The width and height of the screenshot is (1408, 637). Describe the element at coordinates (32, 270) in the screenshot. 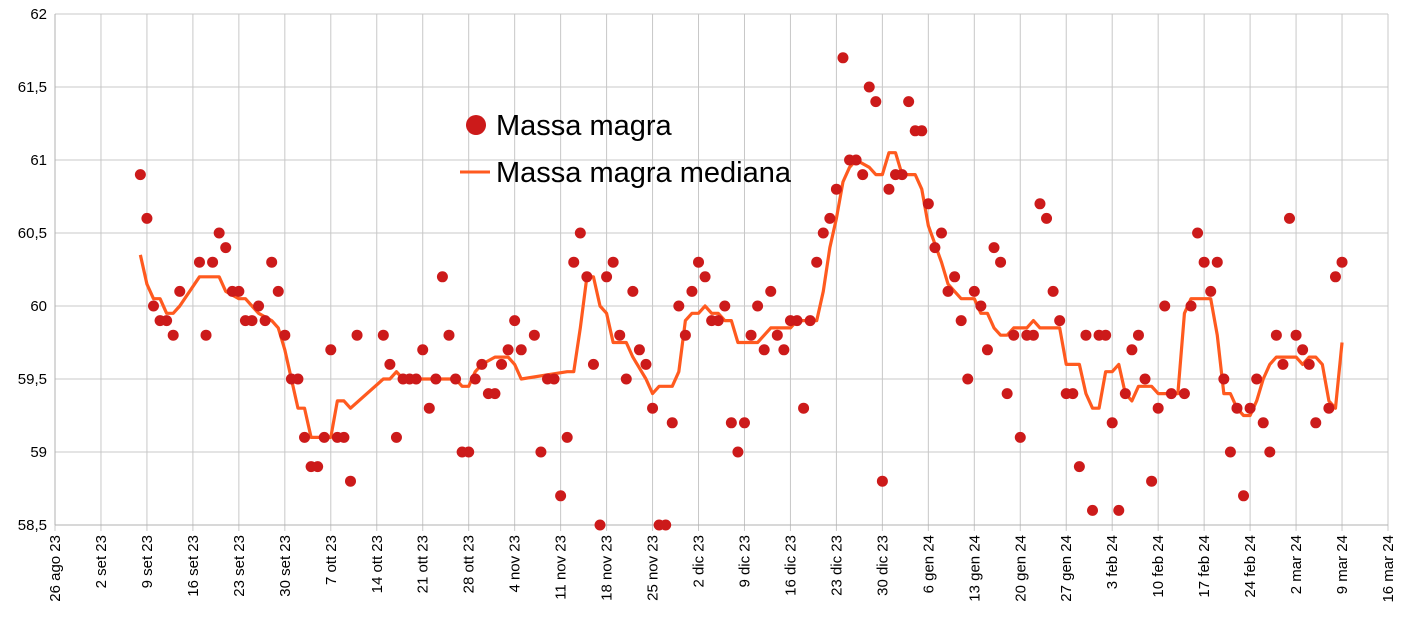

I see `y-axis: 58,5 59 59,5 60 60,5 61 61,5 62` at that location.